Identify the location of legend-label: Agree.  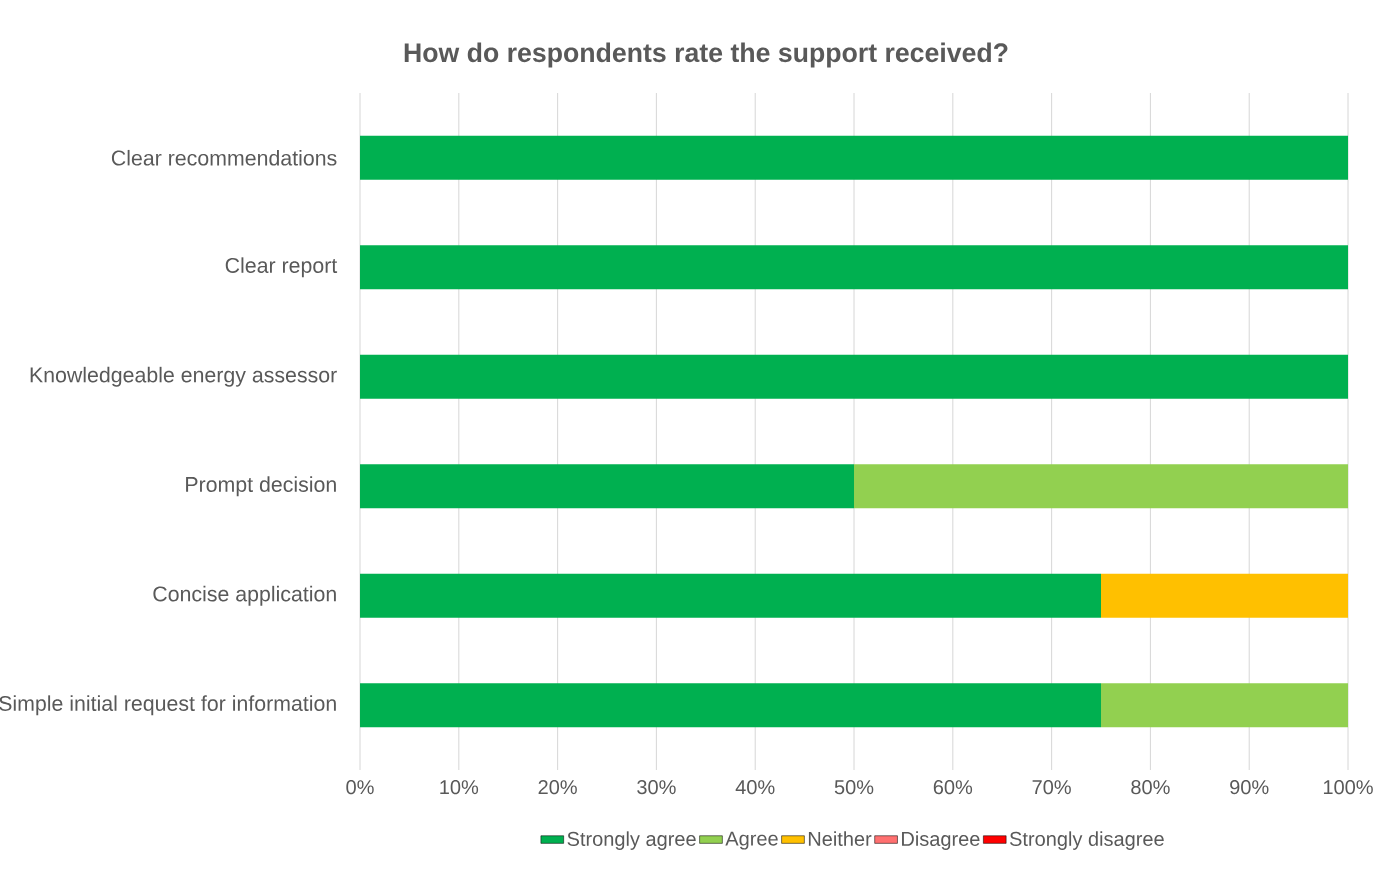
(751, 840).